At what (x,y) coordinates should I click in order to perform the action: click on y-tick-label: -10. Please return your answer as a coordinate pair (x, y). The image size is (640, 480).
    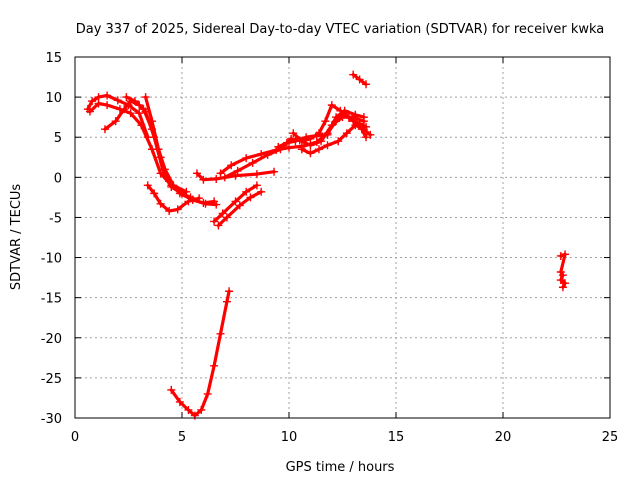
    Looking at the image, I should click on (51, 259).